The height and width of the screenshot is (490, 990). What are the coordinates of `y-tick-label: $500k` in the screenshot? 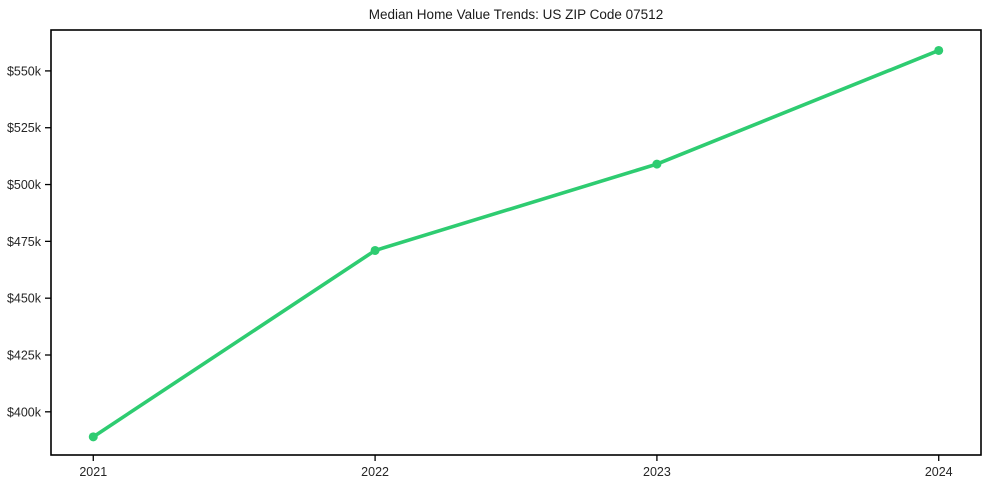 It's located at (24, 185).